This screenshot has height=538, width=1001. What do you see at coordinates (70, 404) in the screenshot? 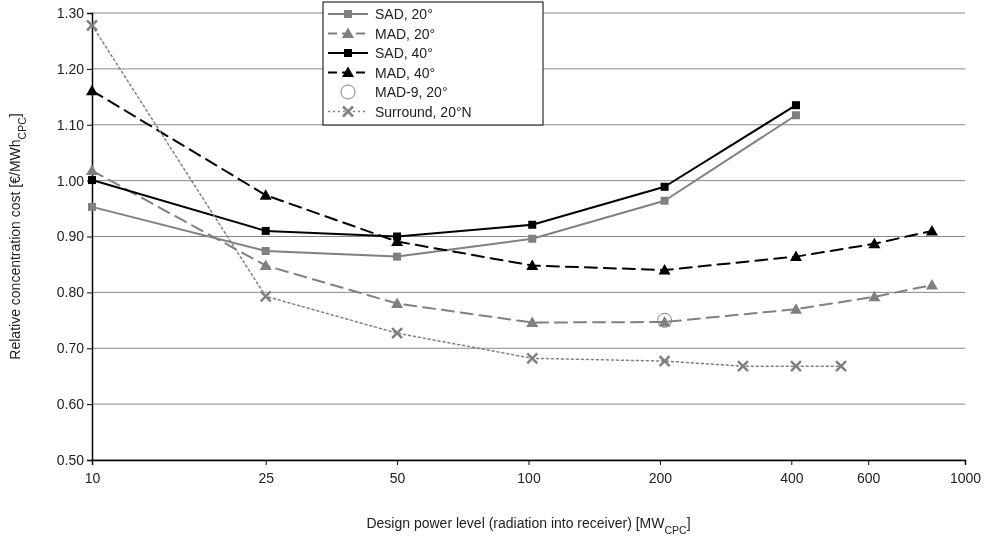
I see `y-tick-label: 0.60` at bounding box center [70, 404].